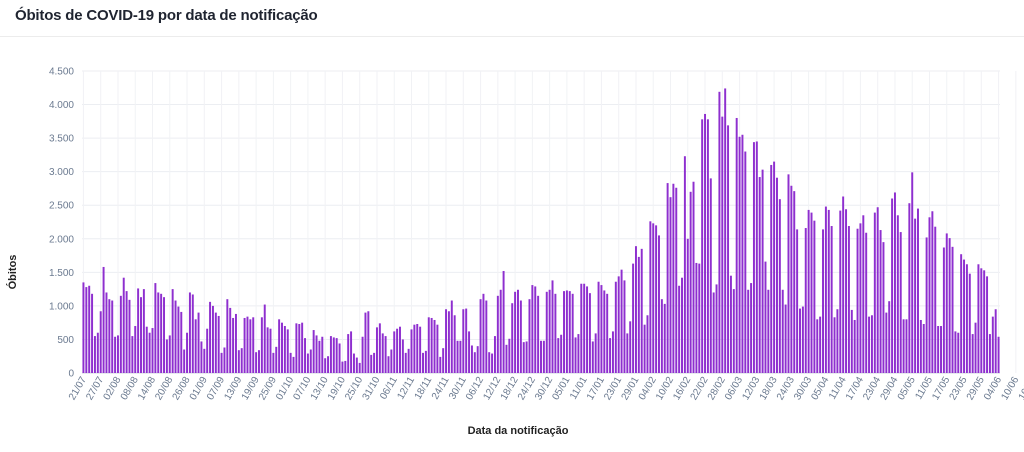  I want to click on y-tick-label: 3.000, so click(61, 172).